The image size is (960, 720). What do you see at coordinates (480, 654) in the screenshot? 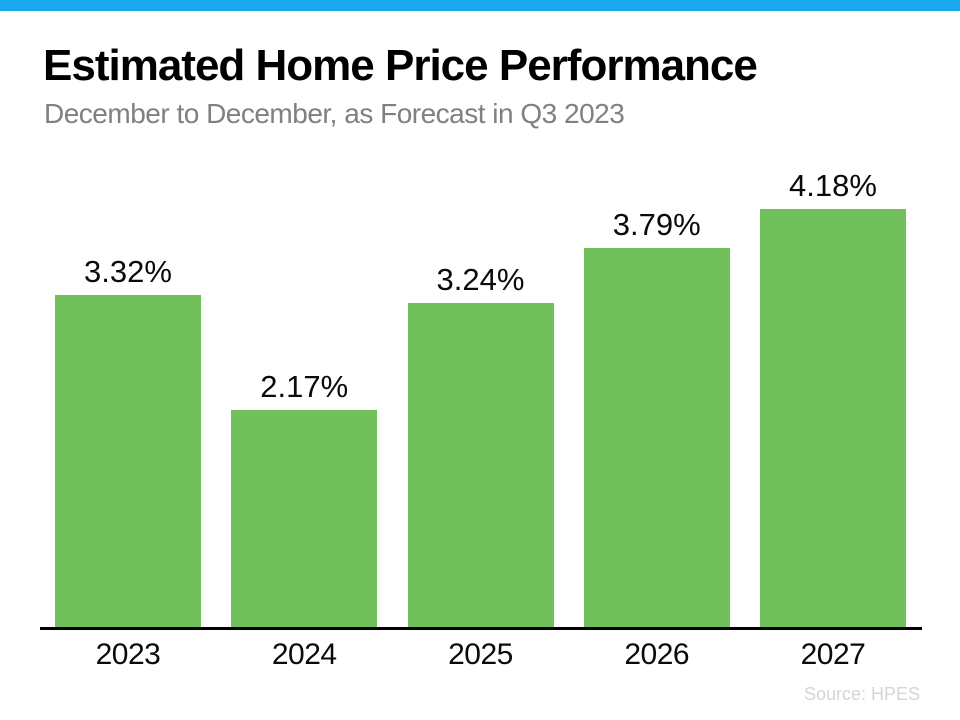
I see `x-tick-2025: 2025` at bounding box center [480, 654].